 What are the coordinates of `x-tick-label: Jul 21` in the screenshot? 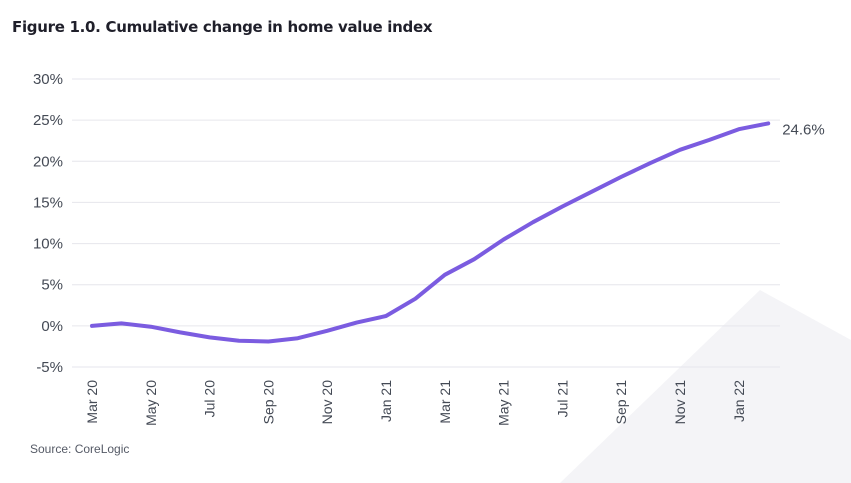 It's located at (562, 399).